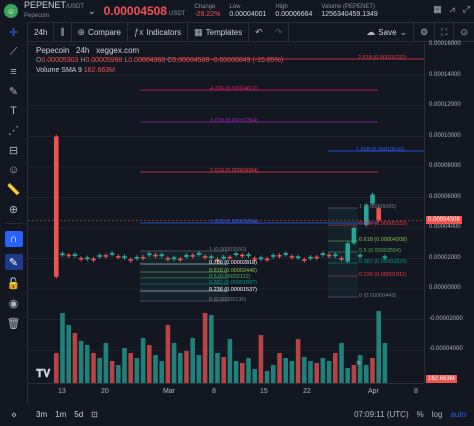 This screenshot has height=426, width=474. I want to click on price-tick-label: 0.00000000, so click(445, 288).